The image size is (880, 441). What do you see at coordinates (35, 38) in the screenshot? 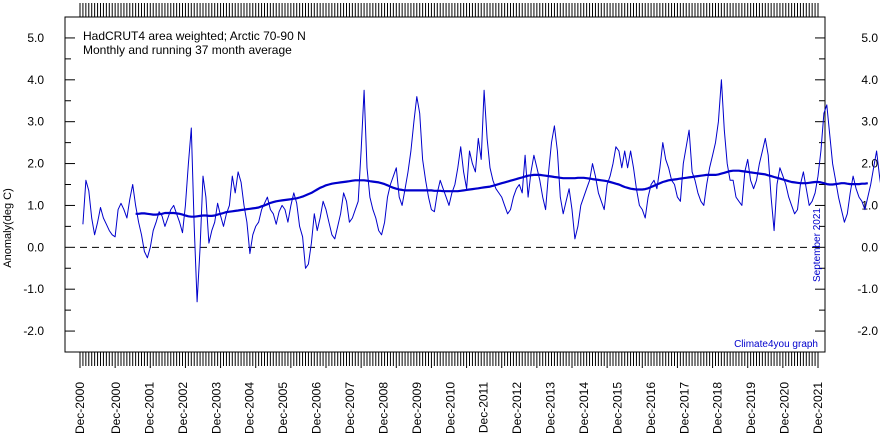
I see `y-tick-label-left: 5.0` at bounding box center [35, 38].